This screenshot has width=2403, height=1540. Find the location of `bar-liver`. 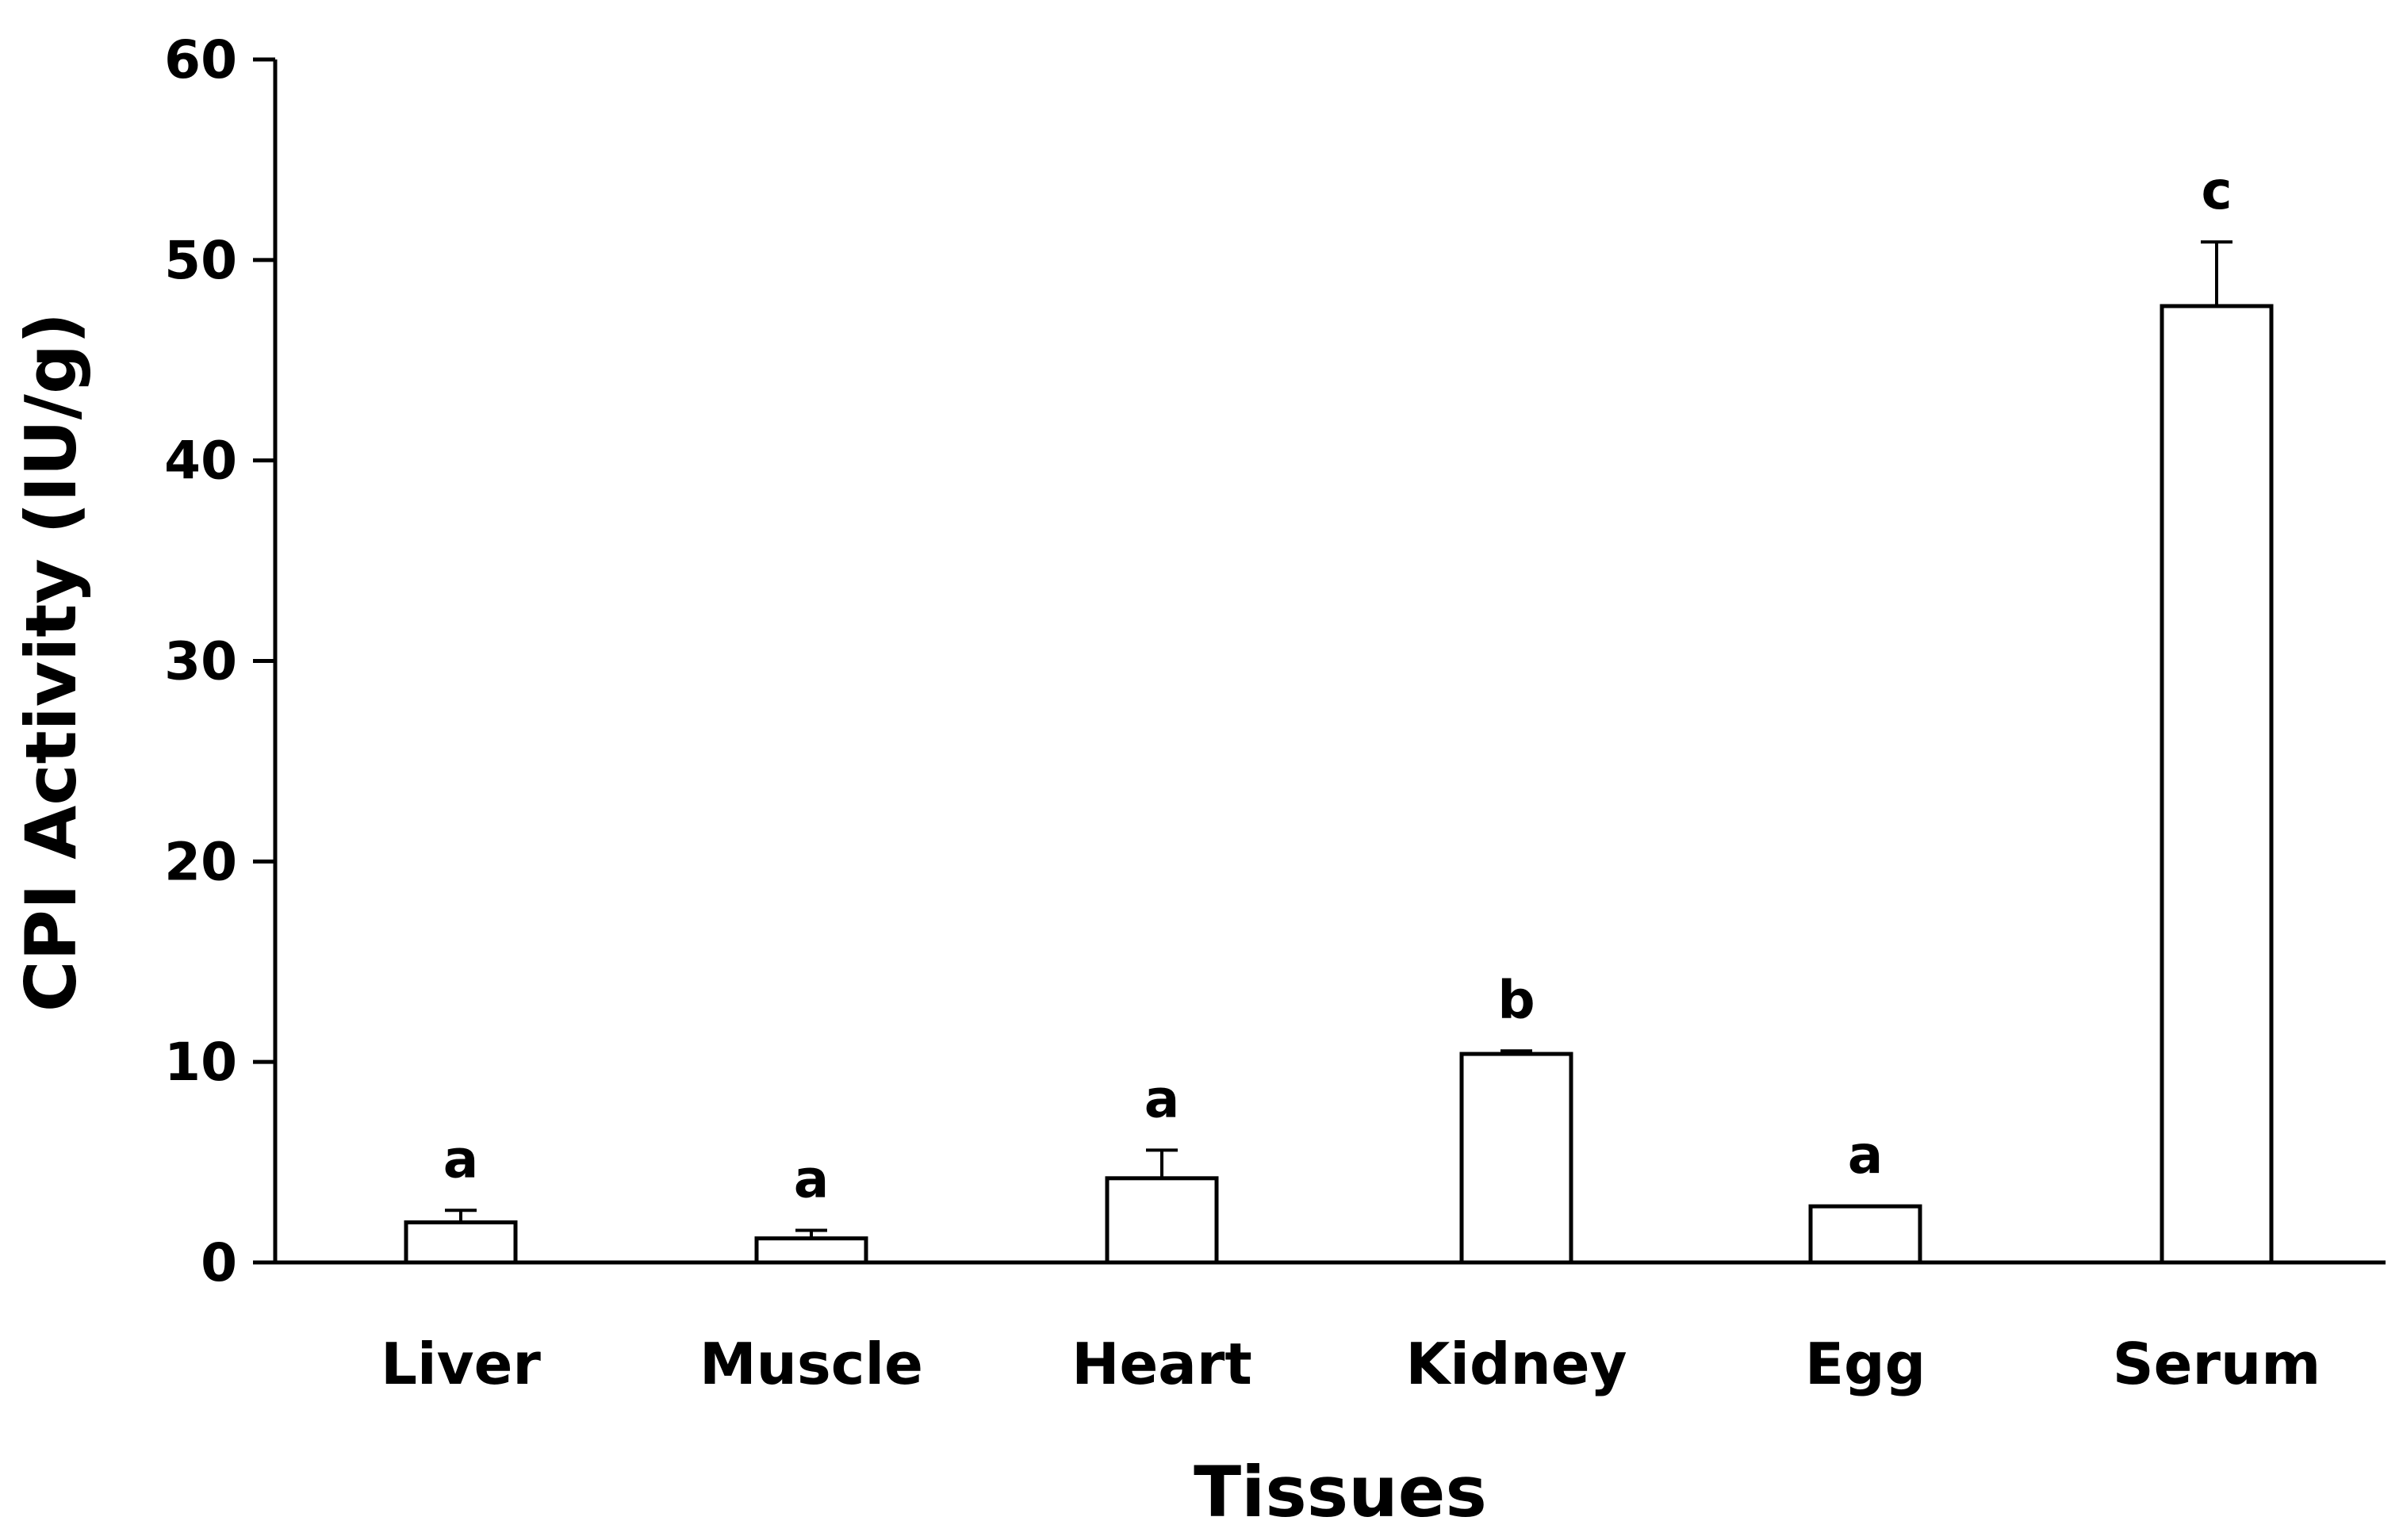

bar-liver is located at coordinates (461, 1242).